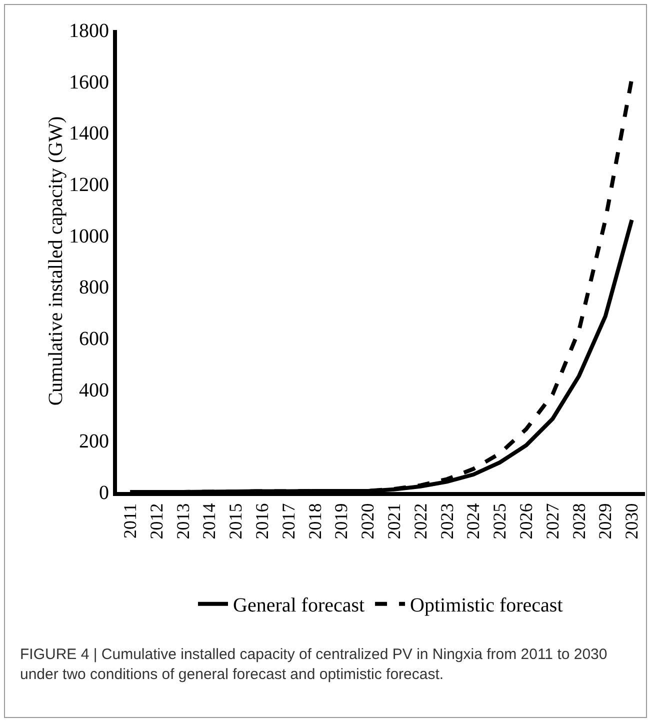 The image size is (651, 722). What do you see at coordinates (130, 521) in the screenshot?
I see `x-tick-label: 2011` at bounding box center [130, 521].